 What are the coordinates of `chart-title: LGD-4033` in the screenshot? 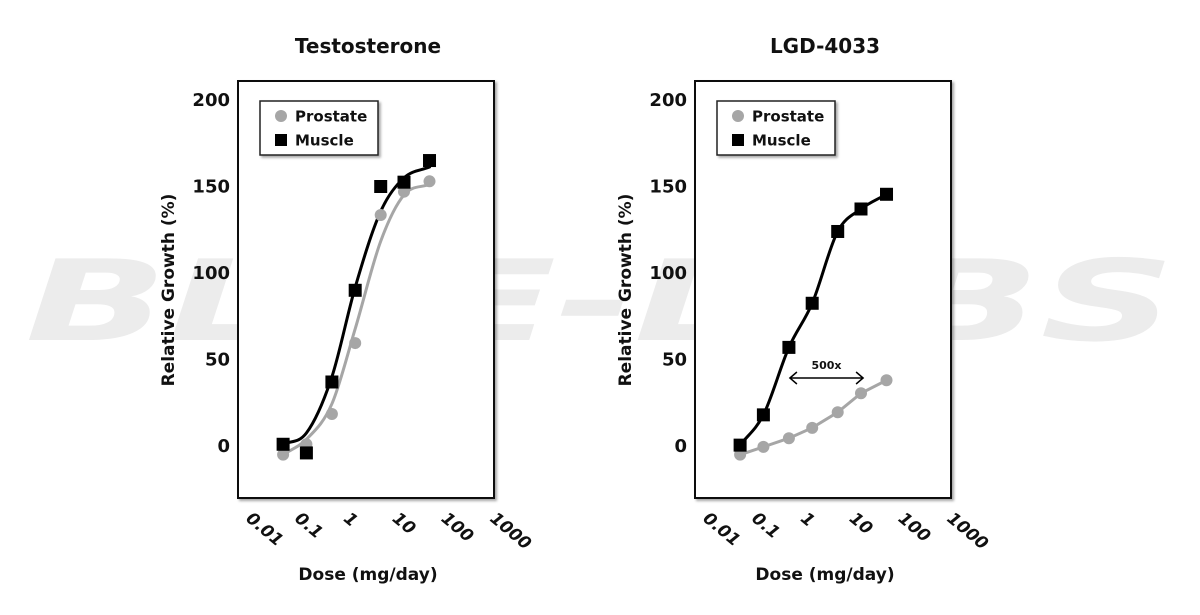 It's located at (825, 46).